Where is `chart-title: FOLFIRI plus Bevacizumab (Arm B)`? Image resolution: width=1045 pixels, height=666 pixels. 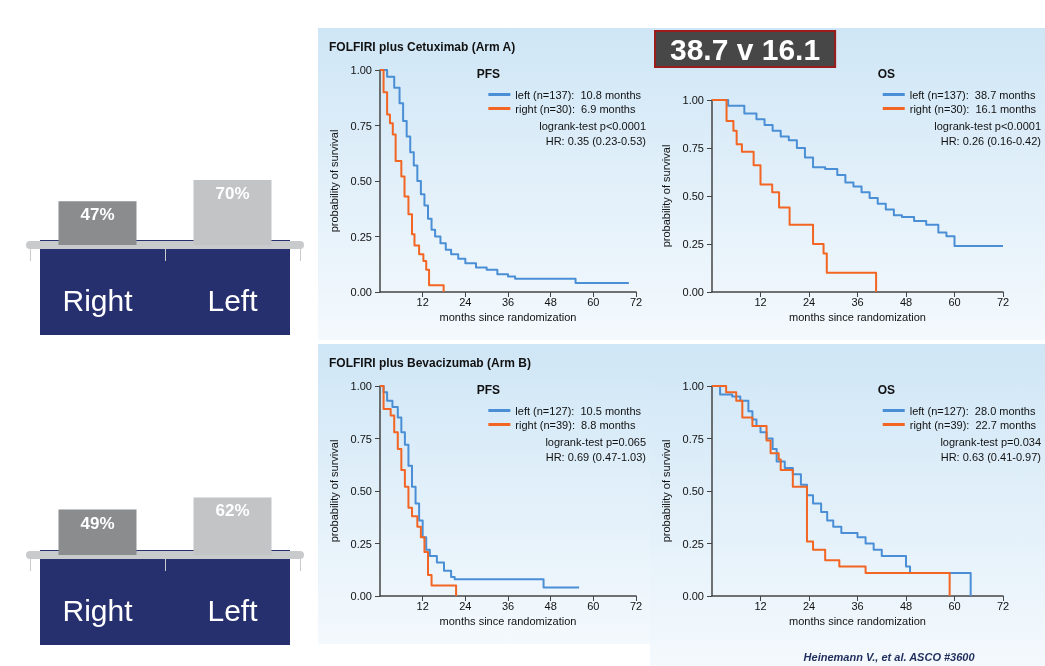
chart-title: FOLFIRI plus Bevacizumab (Arm B) is located at coordinates (430, 363).